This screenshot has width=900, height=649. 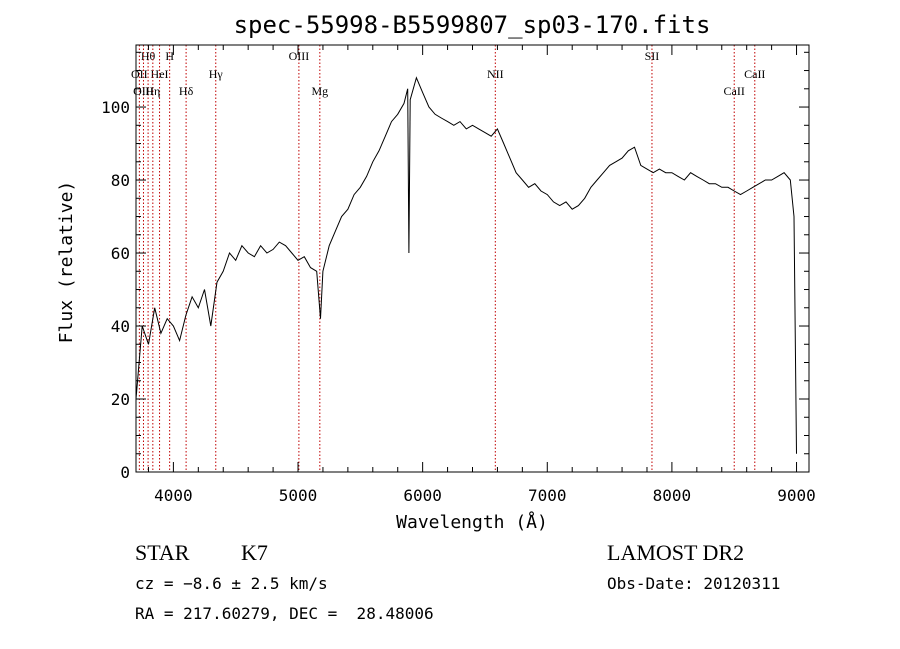 What do you see at coordinates (120, 399) in the screenshot?
I see `y-tick-label-1: 20` at bounding box center [120, 399].